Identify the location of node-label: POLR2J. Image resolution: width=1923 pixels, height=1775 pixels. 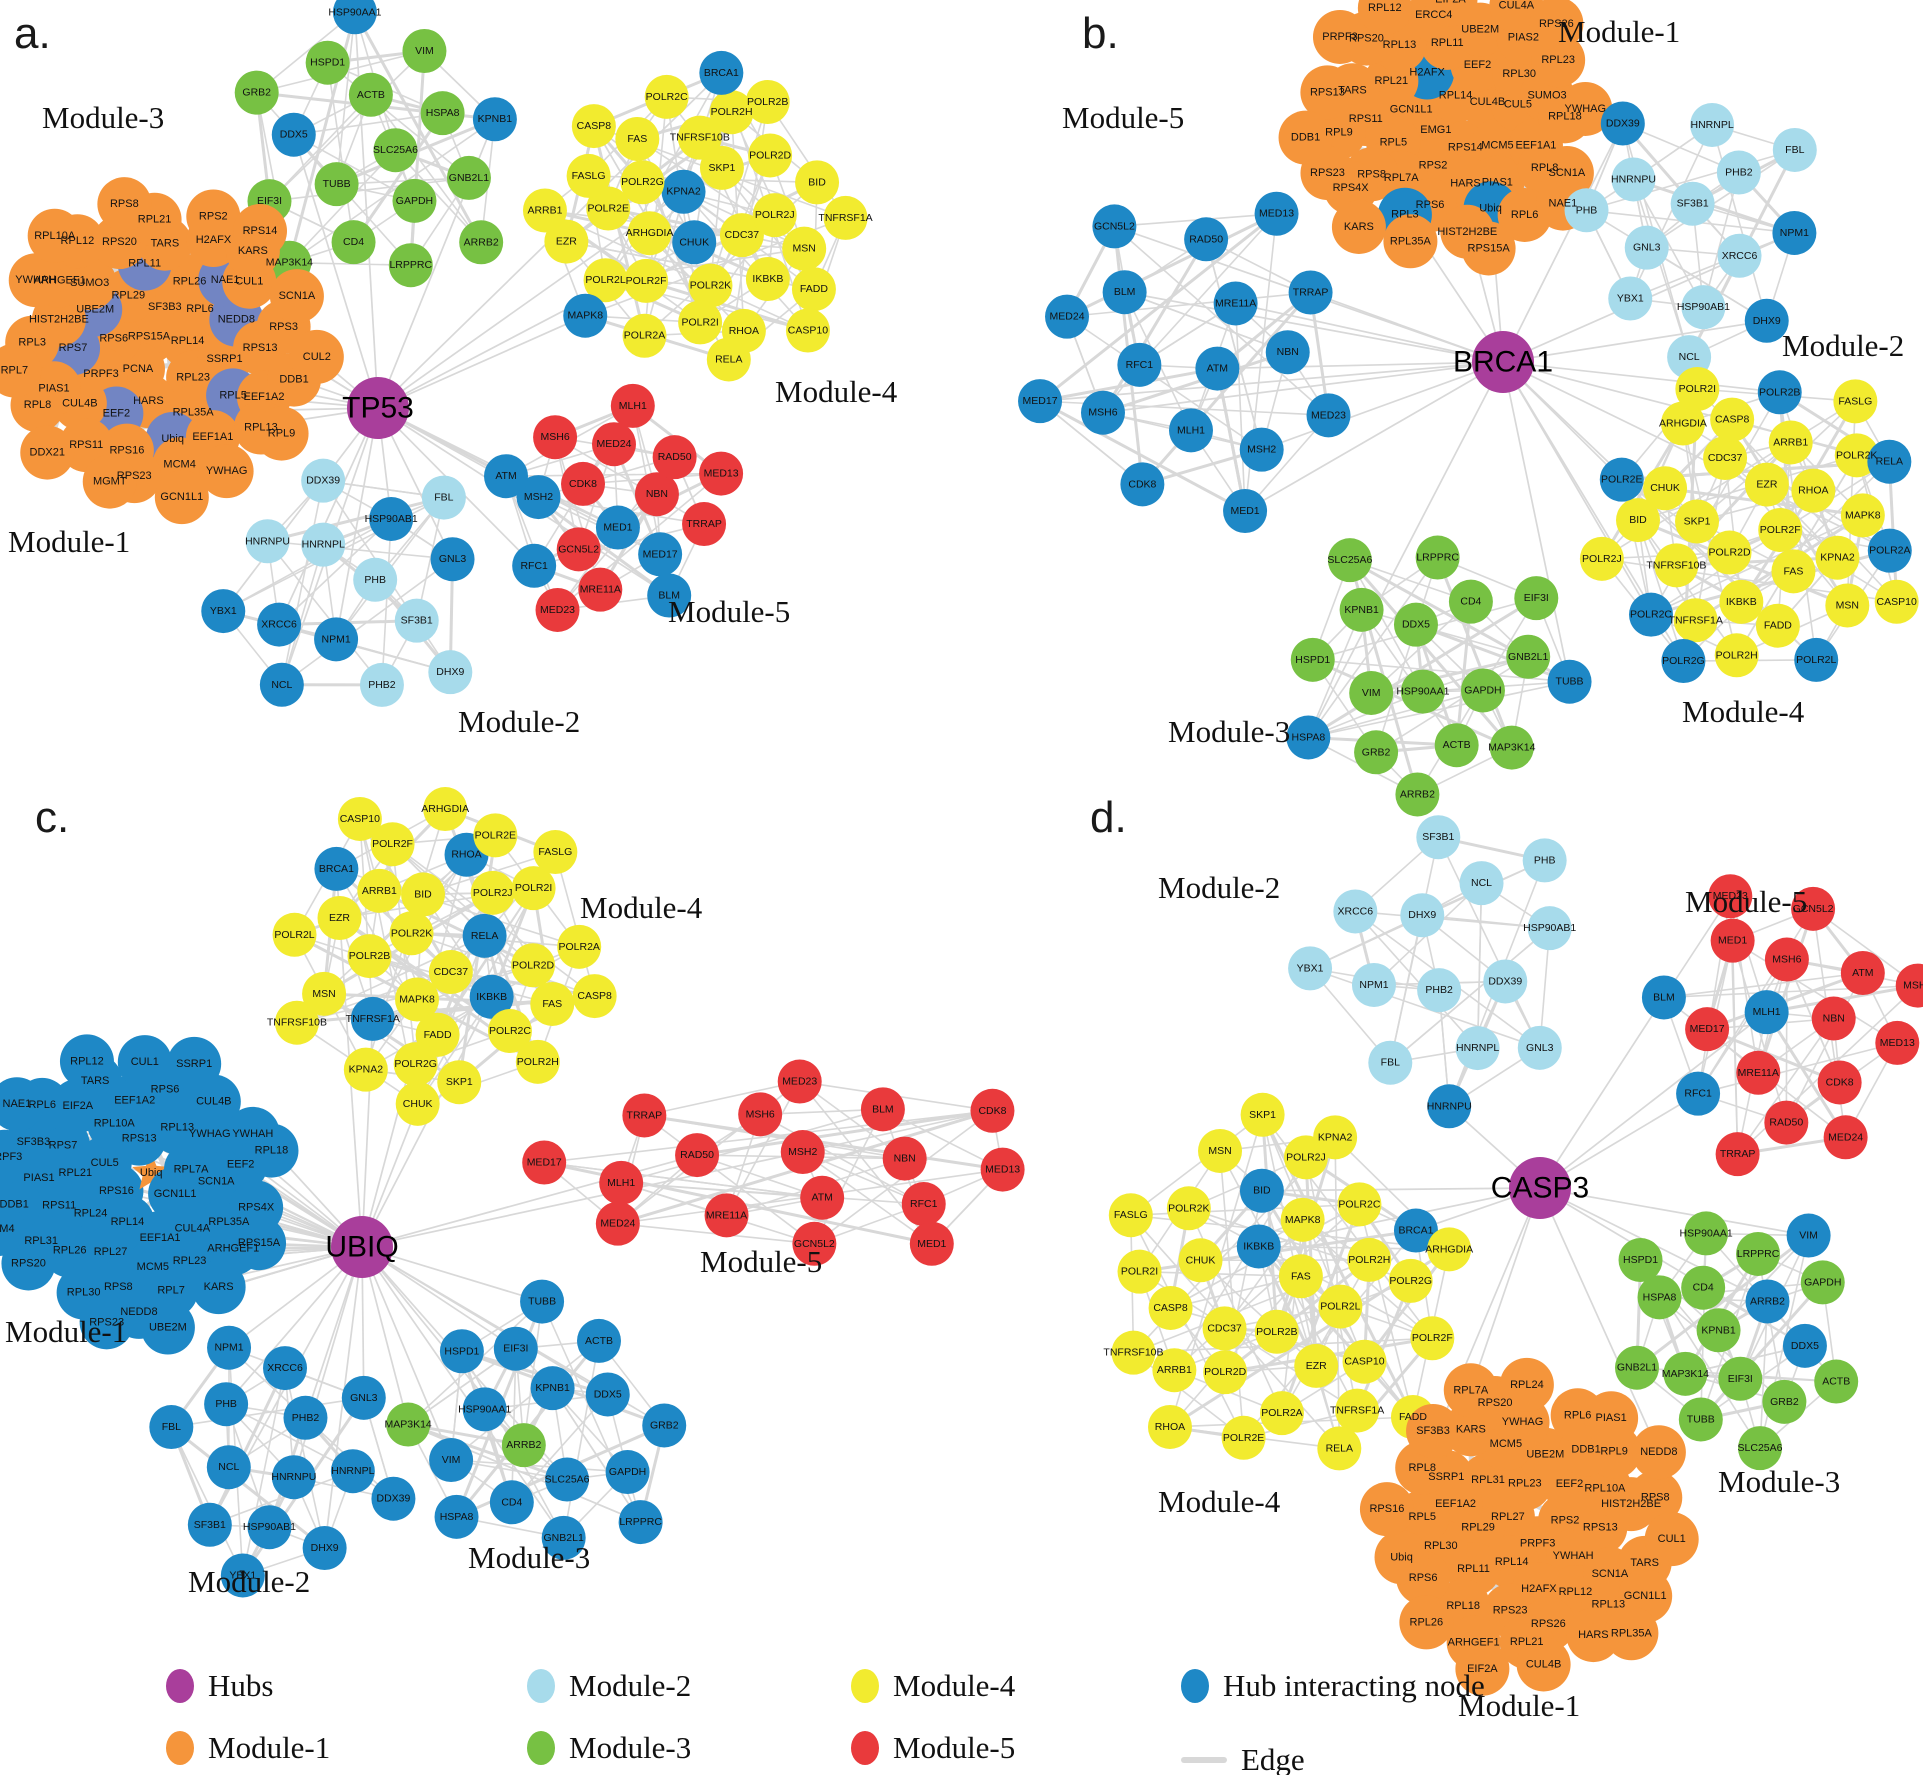
(1306, 1157).